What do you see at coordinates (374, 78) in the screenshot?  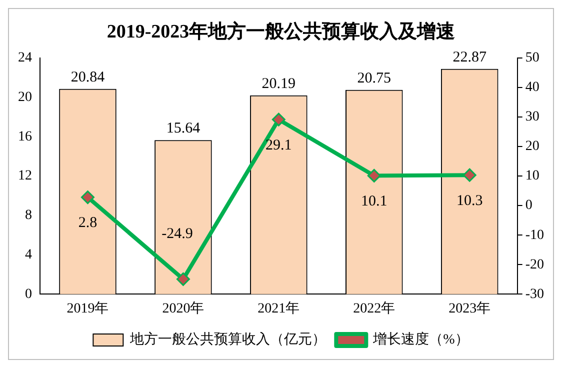 I see `data-label: 20.75` at bounding box center [374, 78].